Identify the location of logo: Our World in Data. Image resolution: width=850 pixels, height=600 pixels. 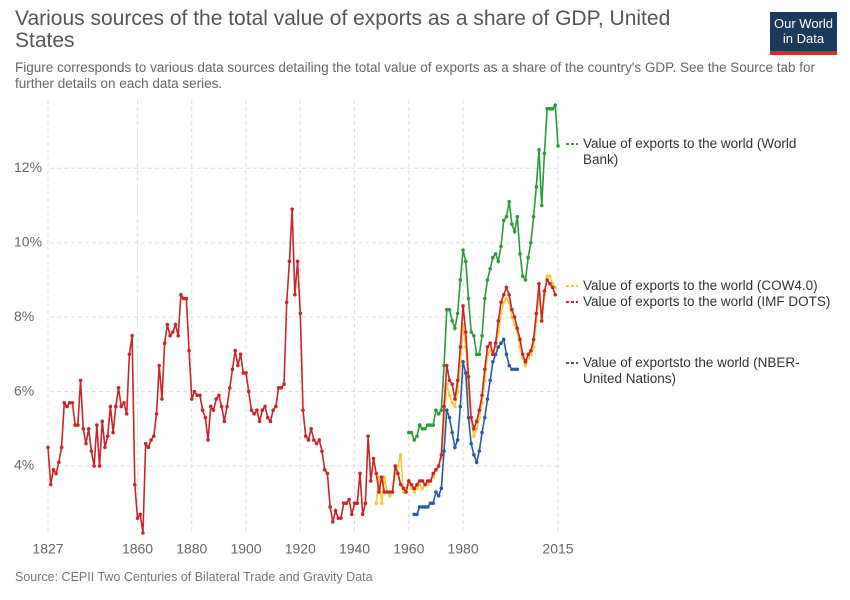
(803, 33).